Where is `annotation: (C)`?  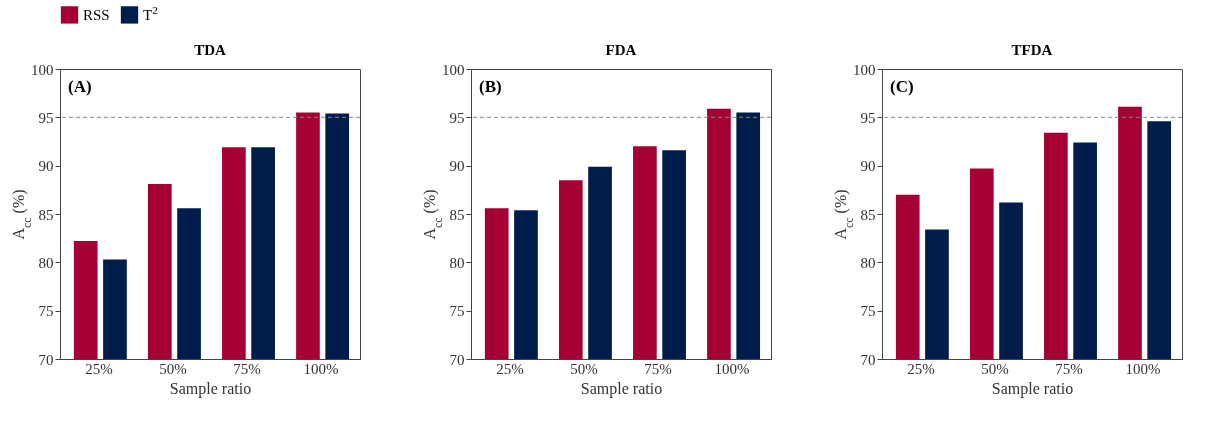
annotation: (C) is located at coordinates (902, 86).